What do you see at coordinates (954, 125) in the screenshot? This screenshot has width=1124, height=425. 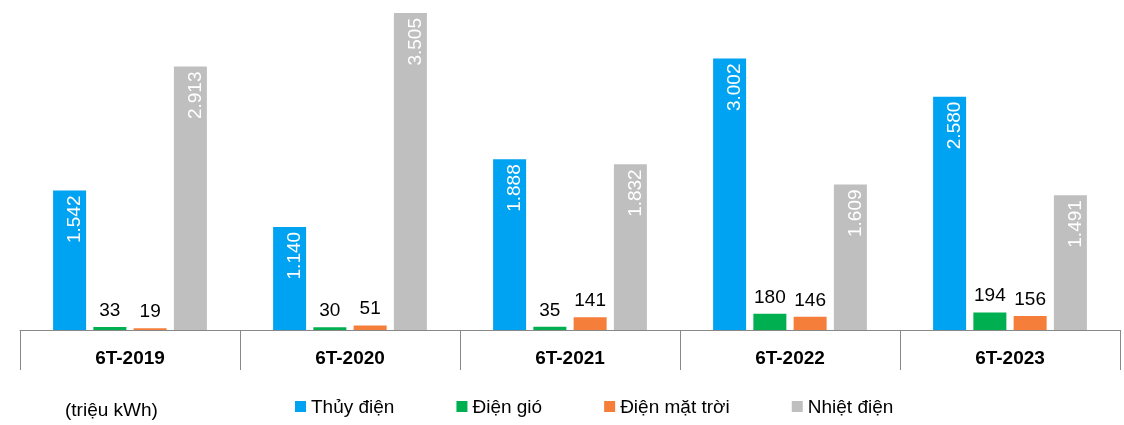 I see `data-label: 2.580` at bounding box center [954, 125].